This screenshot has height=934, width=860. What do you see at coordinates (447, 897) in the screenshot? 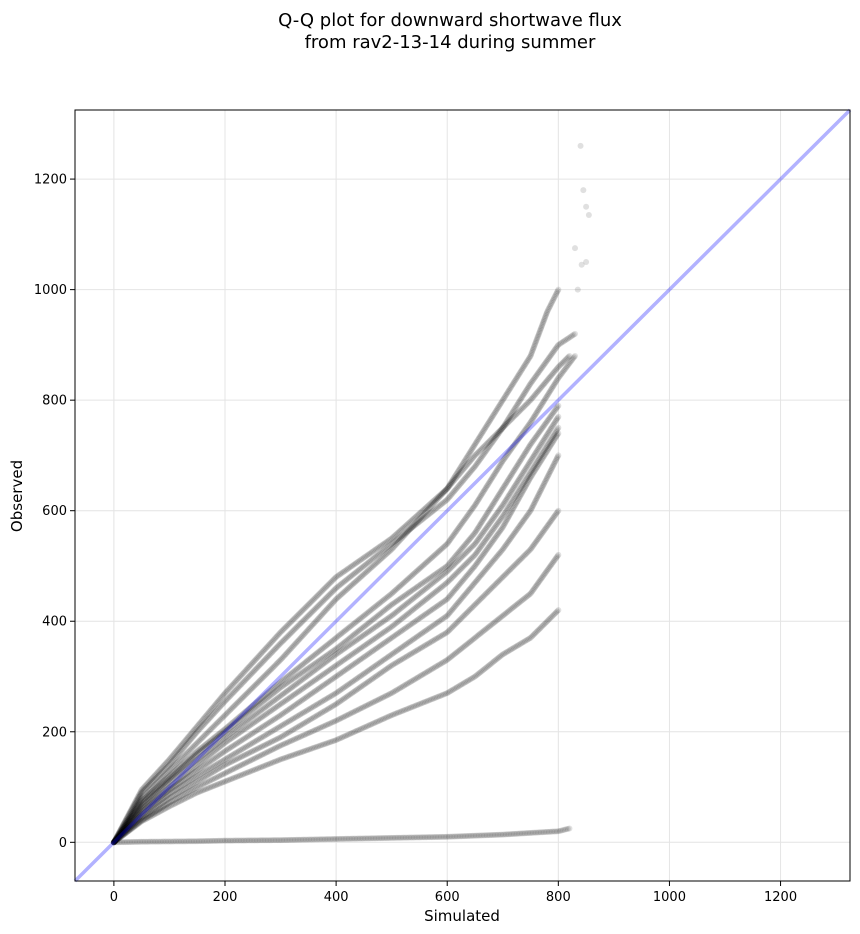
I see `x-tick-label: 600` at bounding box center [447, 897].